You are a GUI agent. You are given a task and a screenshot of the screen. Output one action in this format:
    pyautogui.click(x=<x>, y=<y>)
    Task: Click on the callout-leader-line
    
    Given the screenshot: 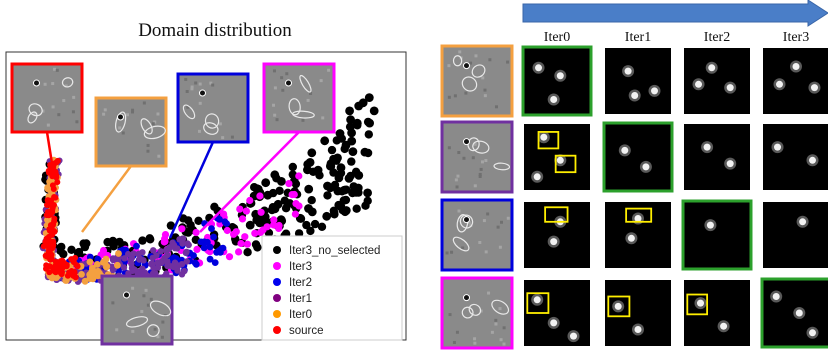 What is the action you would take?
    pyautogui.click(x=106, y=199)
    